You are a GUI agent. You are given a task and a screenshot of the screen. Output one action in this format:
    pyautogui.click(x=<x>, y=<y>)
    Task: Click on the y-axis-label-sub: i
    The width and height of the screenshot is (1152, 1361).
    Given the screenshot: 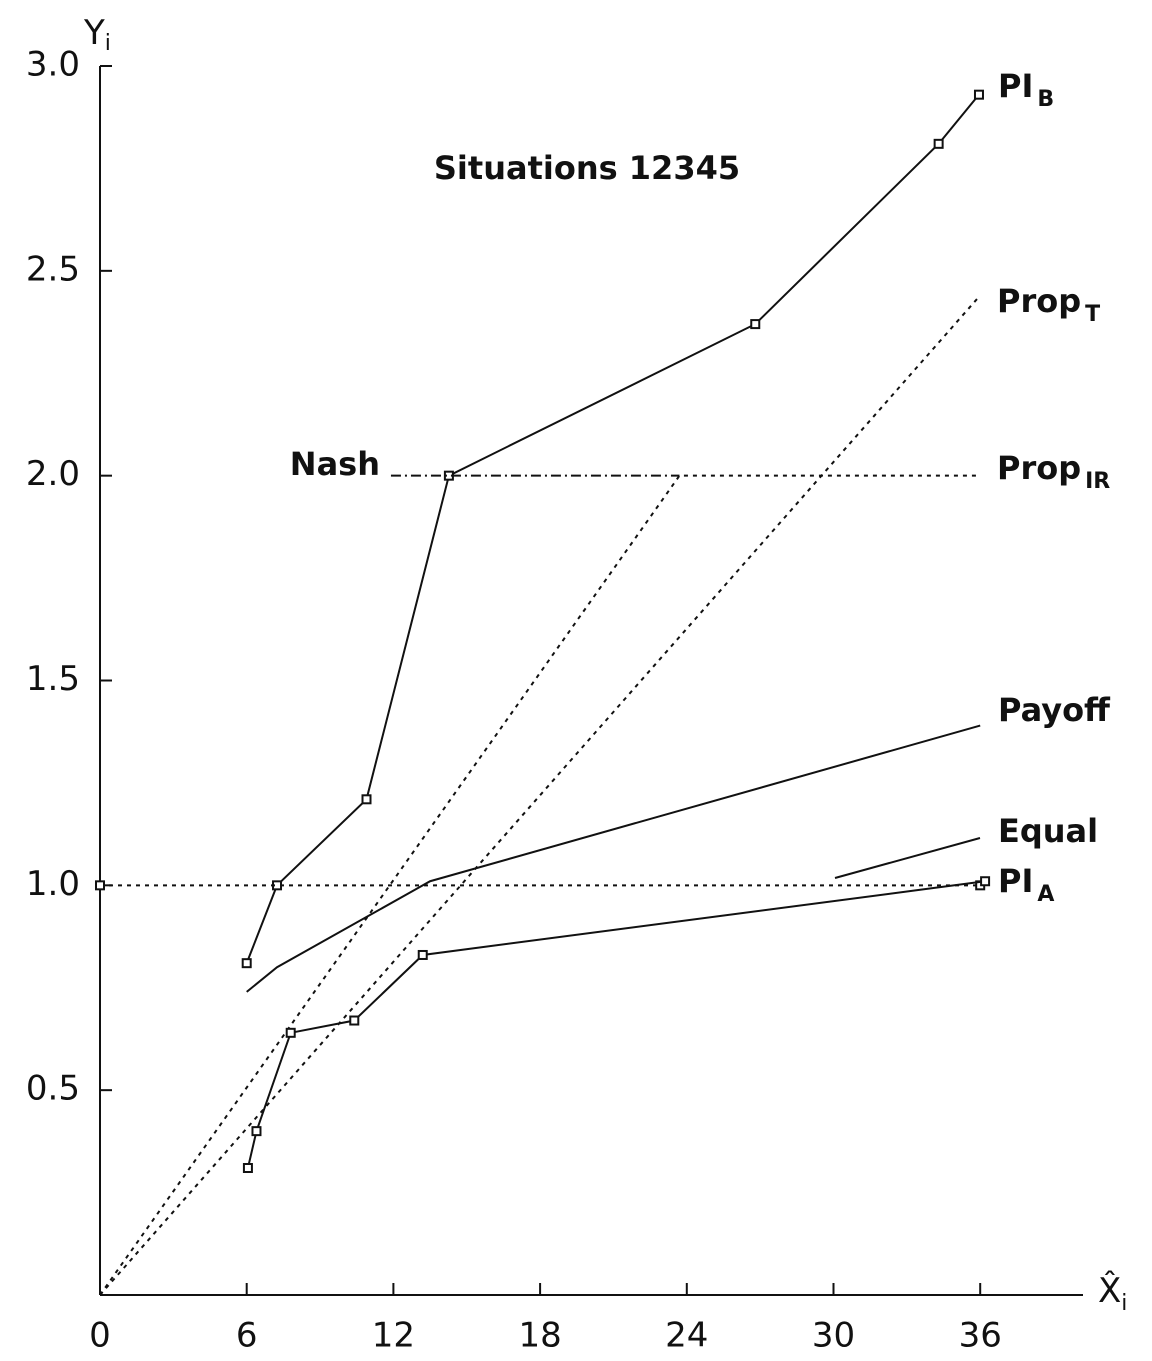 What is the action you would take?
    pyautogui.click(x=108, y=43)
    